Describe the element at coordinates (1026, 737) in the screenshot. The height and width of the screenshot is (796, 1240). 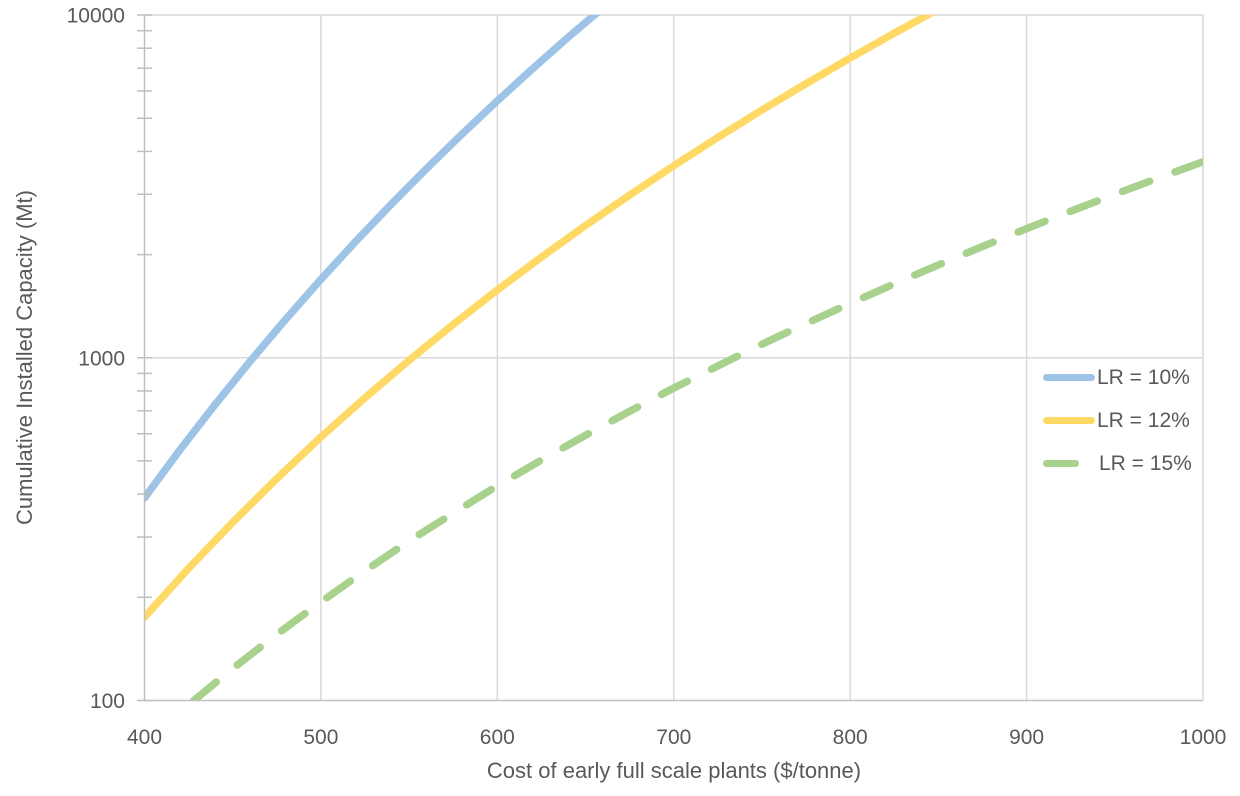
I see `x-tick-label: 900` at that location.